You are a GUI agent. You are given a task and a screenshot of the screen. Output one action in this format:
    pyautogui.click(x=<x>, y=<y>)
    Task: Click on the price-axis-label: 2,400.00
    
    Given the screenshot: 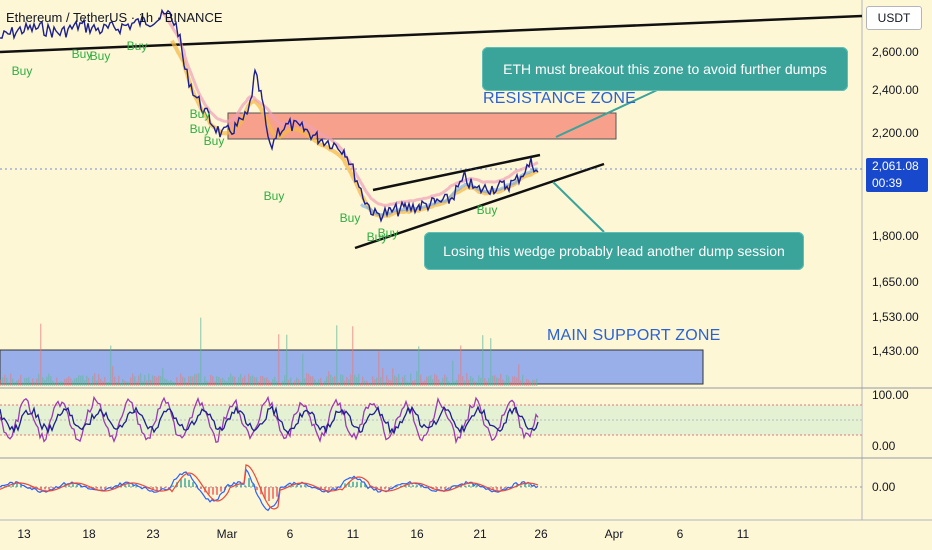 What is the action you would take?
    pyautogui.click(x=895, y=90)
    